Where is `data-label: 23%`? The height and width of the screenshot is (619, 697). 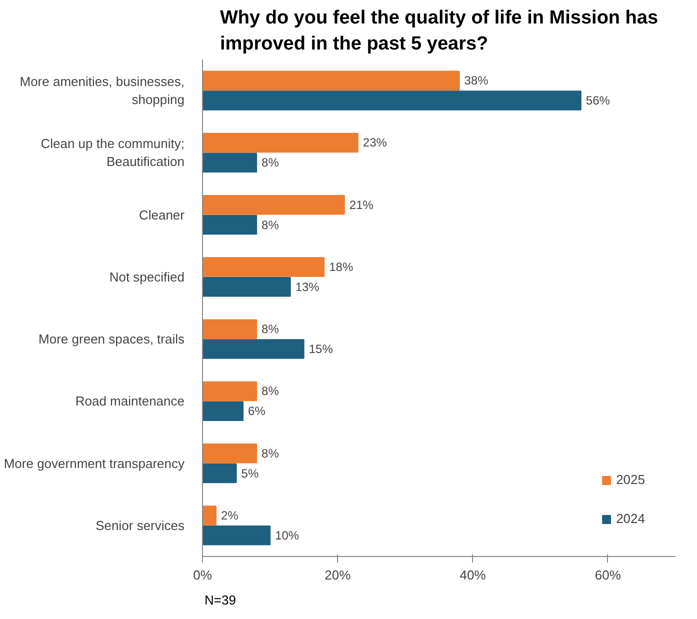 data-label: 23% is located at coordinates (375, 143).